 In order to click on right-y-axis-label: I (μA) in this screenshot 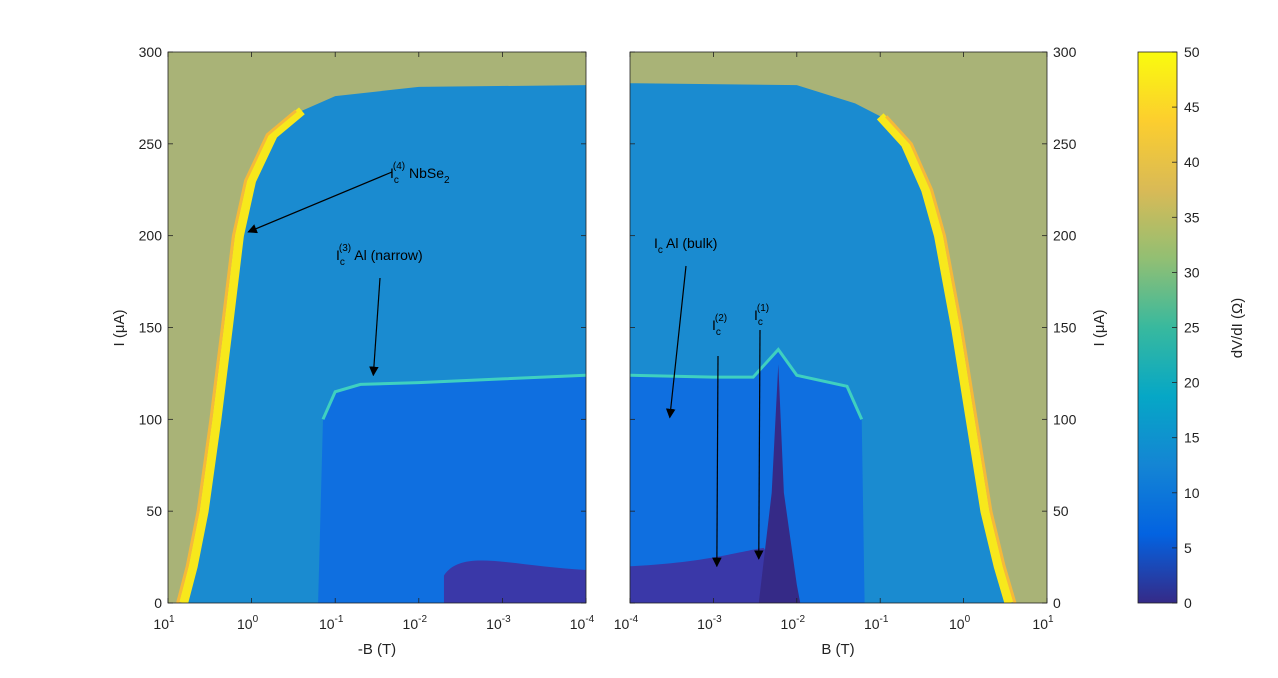, I will do `click(1099, 328)`.